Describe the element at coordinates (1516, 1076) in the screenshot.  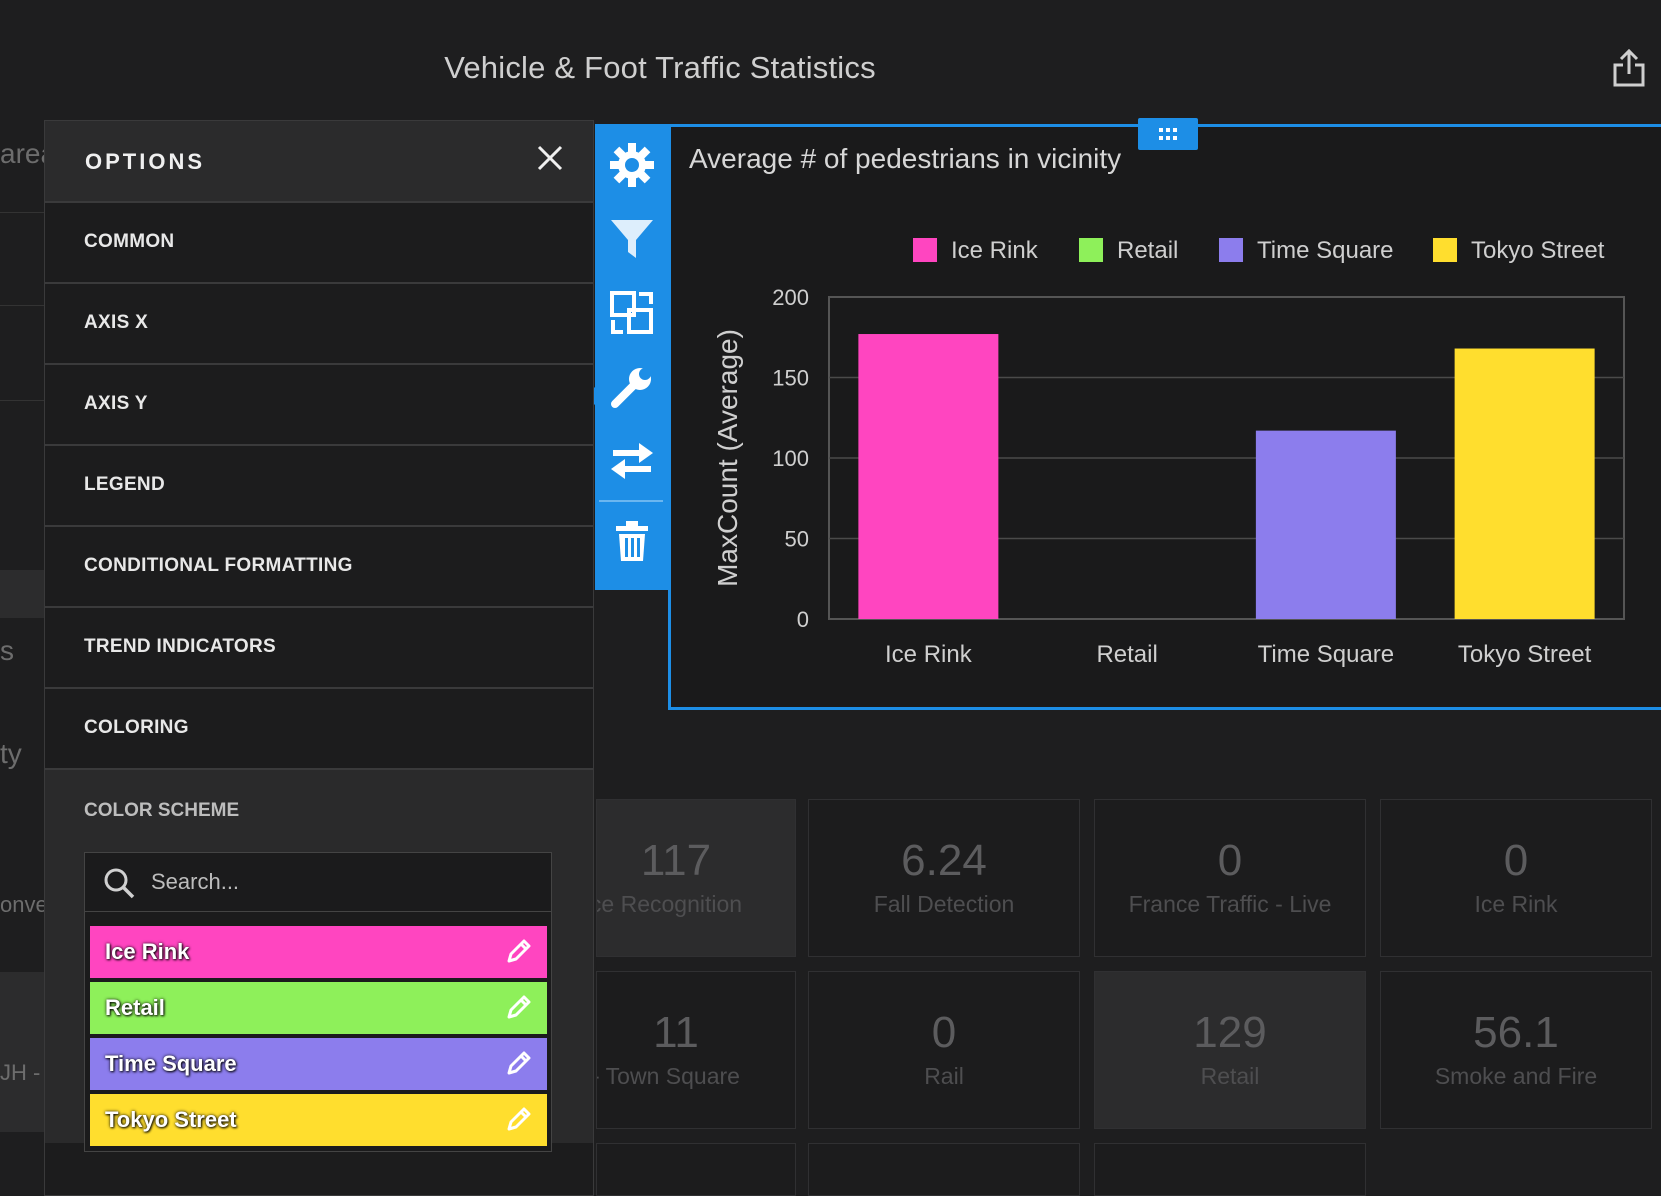
I see `stat-label: Smoke and Fire` at that location.